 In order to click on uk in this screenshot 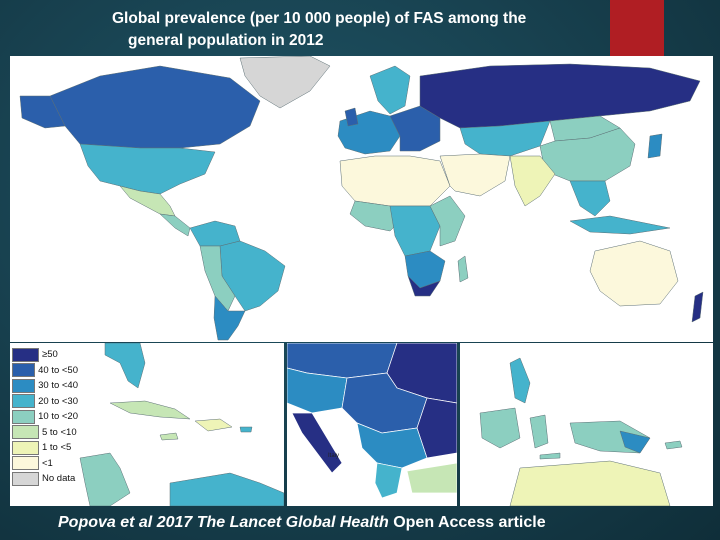, I will do `click(351, 117)`.